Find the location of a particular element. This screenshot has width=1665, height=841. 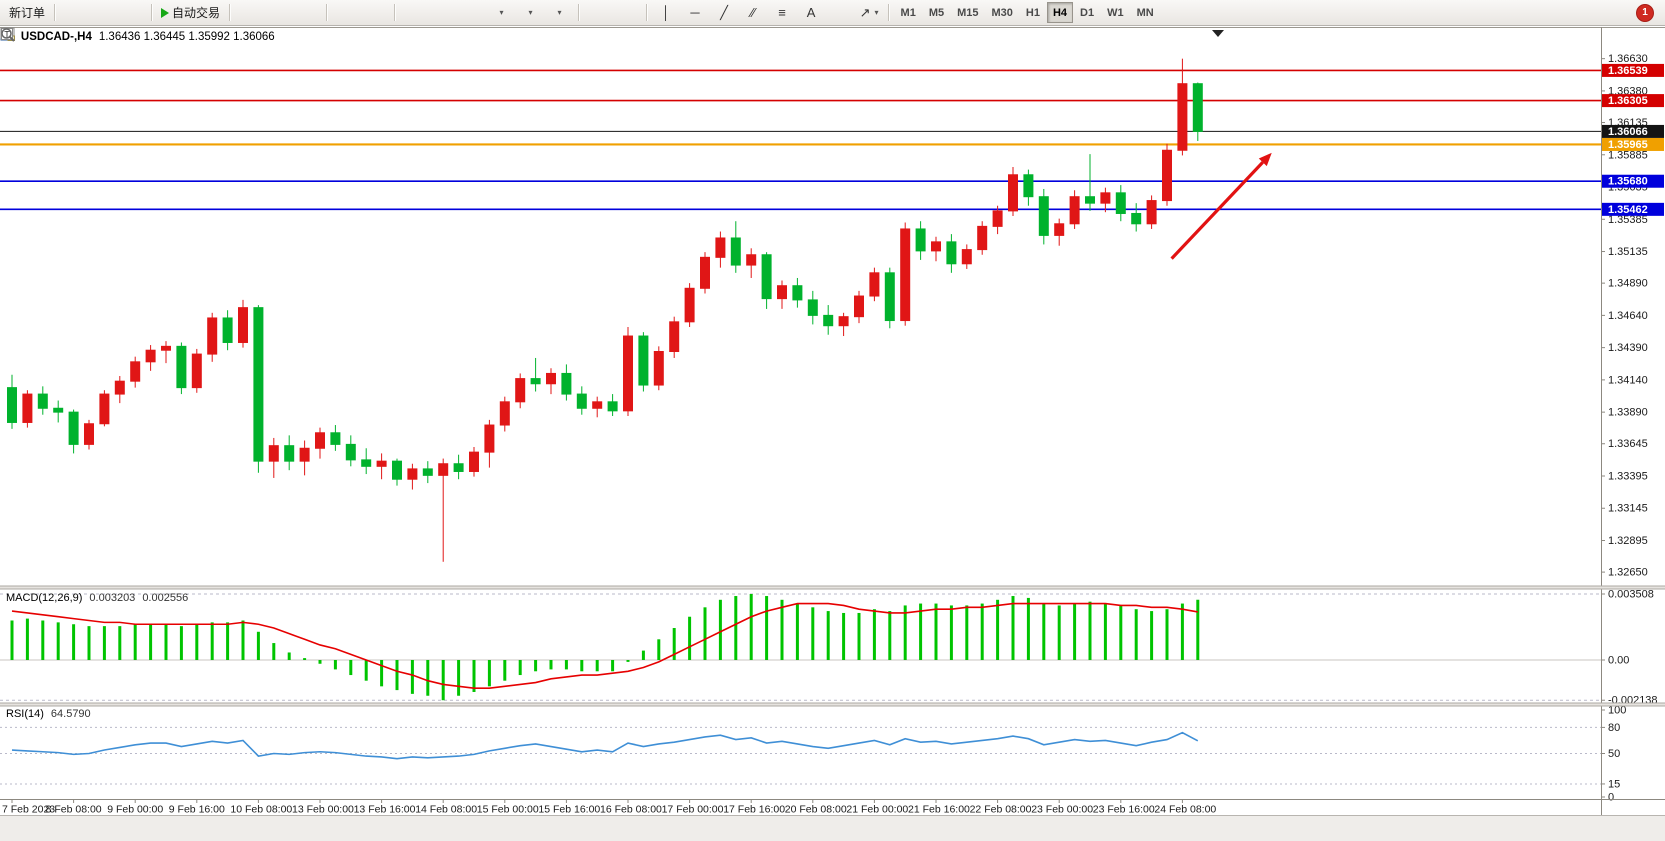

channel-icon: ∕∕ is located at coordinates (753, 12).